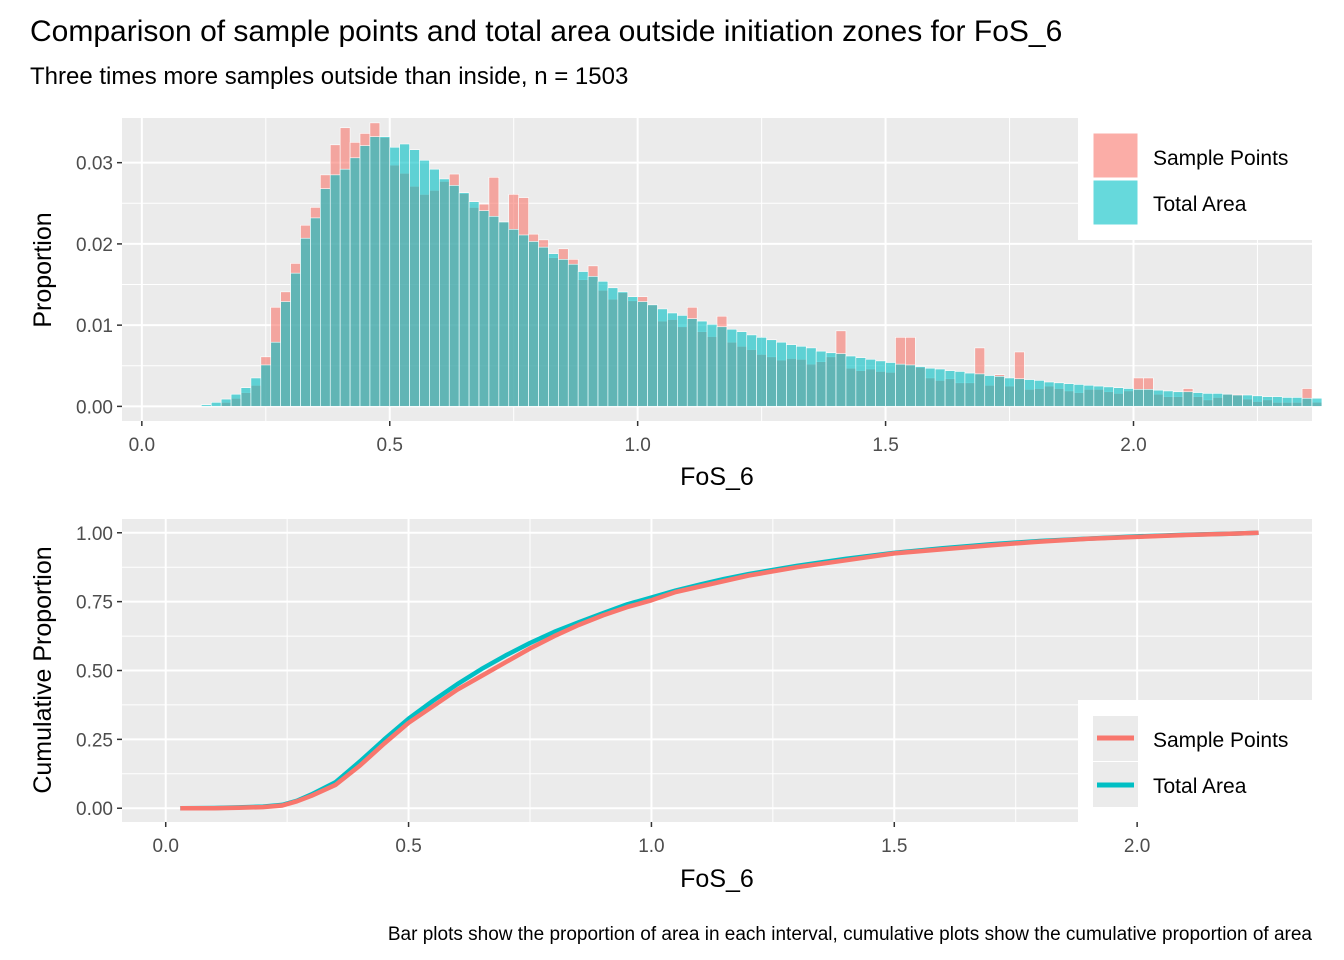 The height and width of the screenshot is (960, 1344). Describe the element at coordinates (1128, 397) in the screenshot. I see `bar-total-area-1.98` at that location.